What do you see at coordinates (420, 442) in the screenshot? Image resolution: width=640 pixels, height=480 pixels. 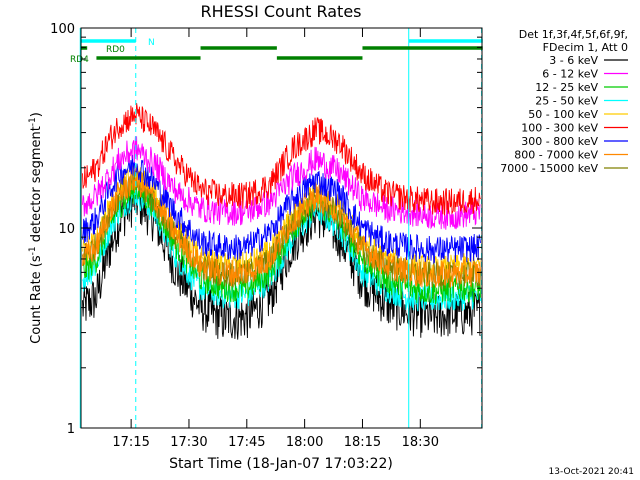 I see `x-tick-label: 18:30` at bounding box center [420, 442].